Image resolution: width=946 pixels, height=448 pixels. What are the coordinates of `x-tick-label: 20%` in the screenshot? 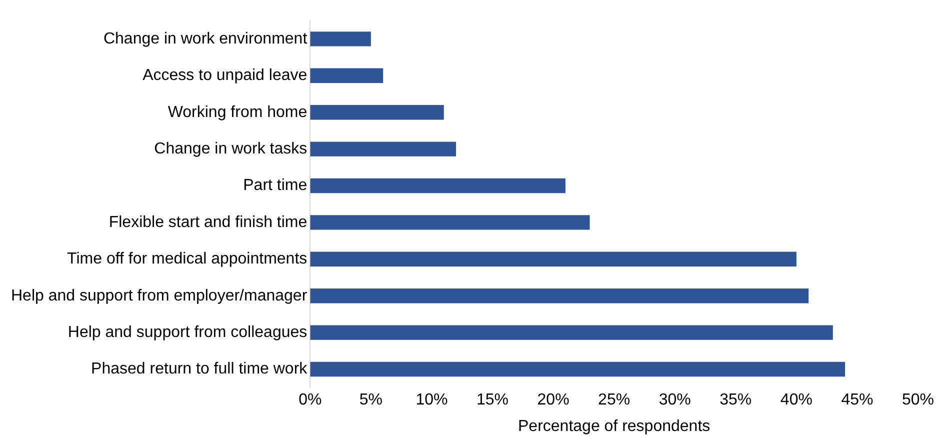 It's located at (553, 400).